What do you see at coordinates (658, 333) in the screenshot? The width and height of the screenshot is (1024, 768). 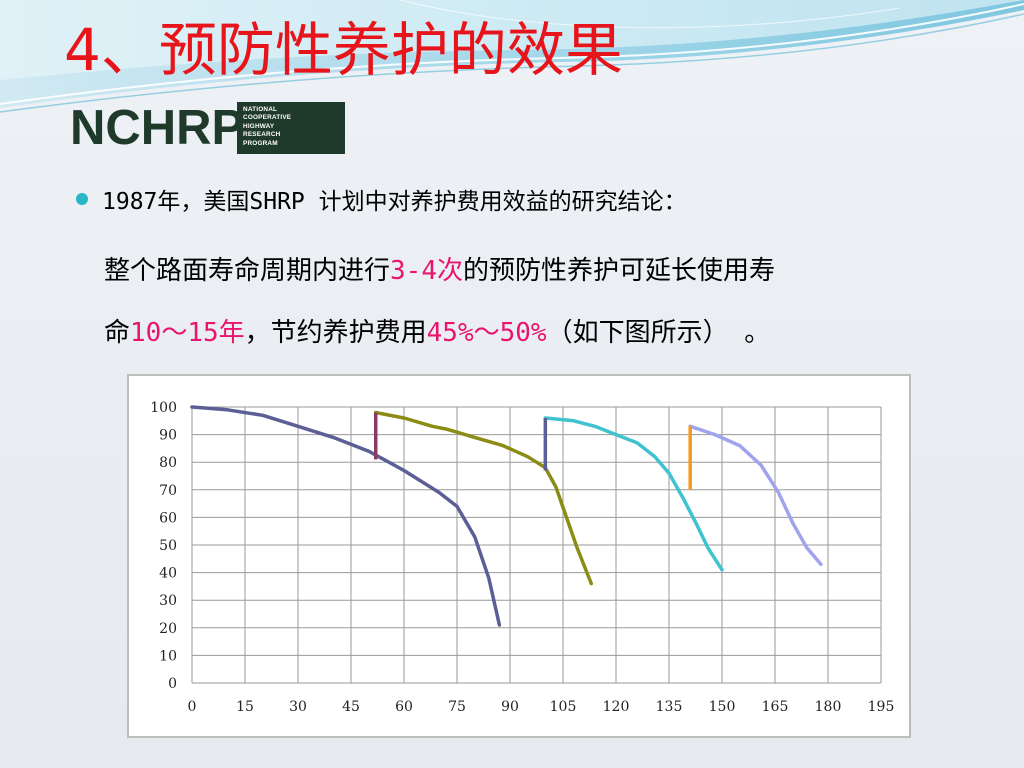 I see `text-segment: （如下图所示） 。` at bounding box center [658, 333].